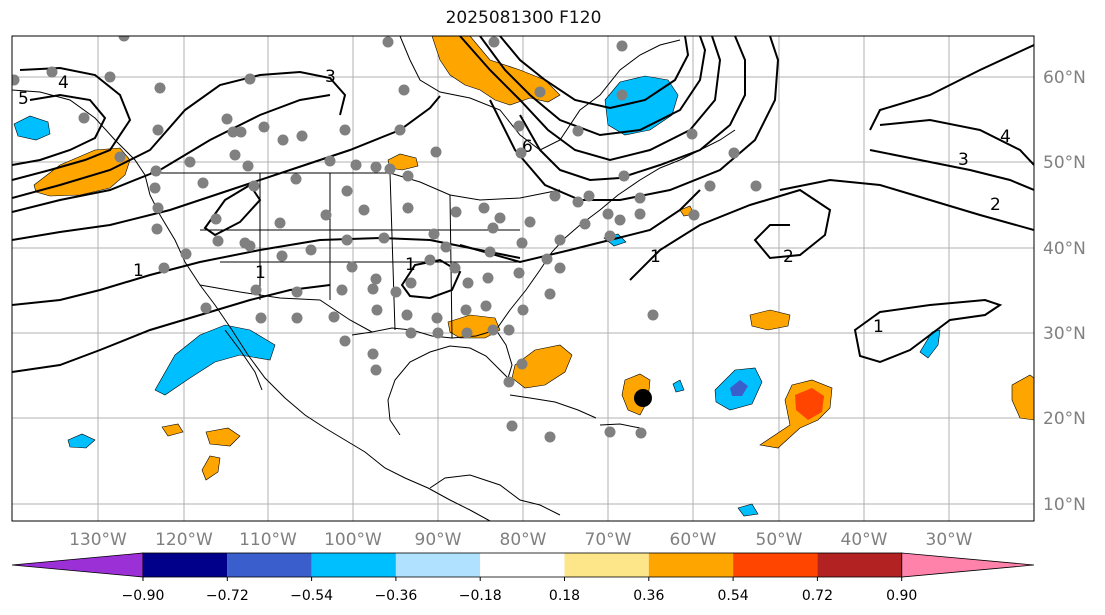  I want to click on colorbar-tick-label: 0.54, so click(733, 596).